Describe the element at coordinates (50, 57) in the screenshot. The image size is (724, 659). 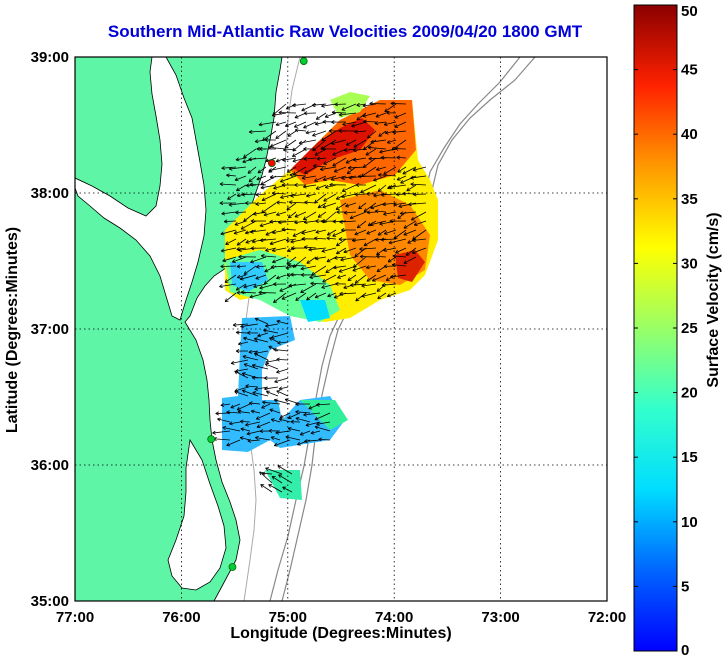
I see `y-tick-label: 39:00` at that location.